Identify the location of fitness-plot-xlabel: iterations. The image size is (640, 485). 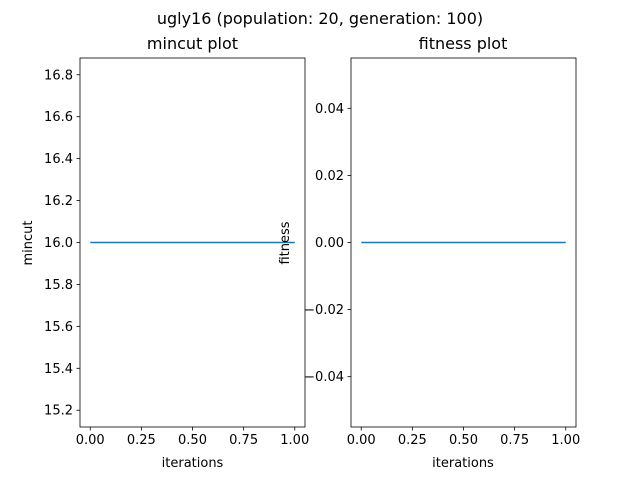
(463, 463).